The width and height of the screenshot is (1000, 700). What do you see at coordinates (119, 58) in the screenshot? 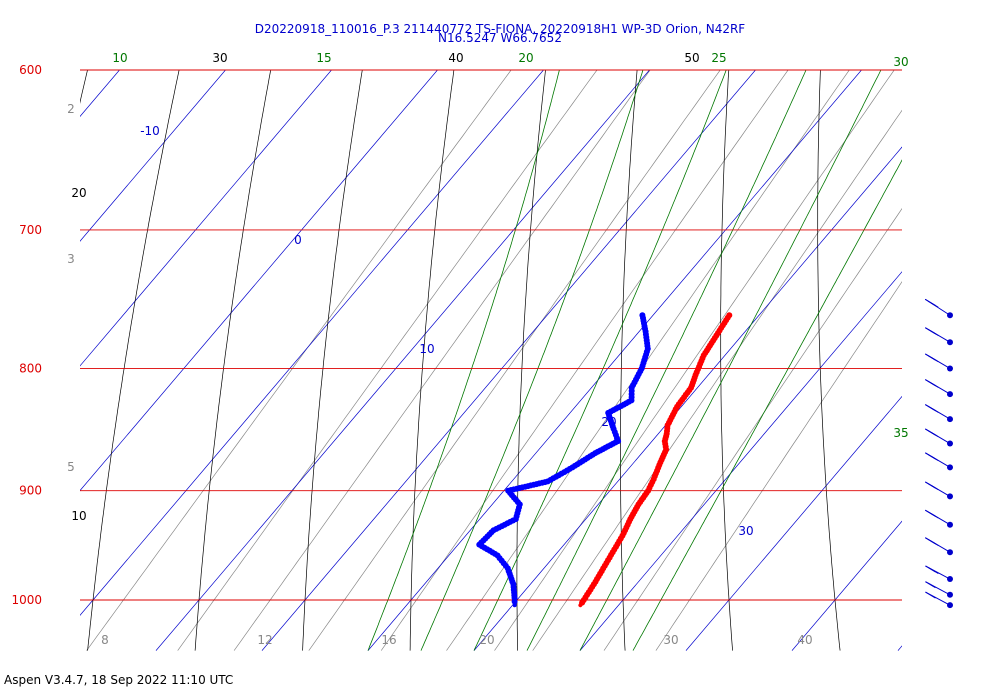
I see `moist-adiabat-label: 10` at bounding box center [119, 58].